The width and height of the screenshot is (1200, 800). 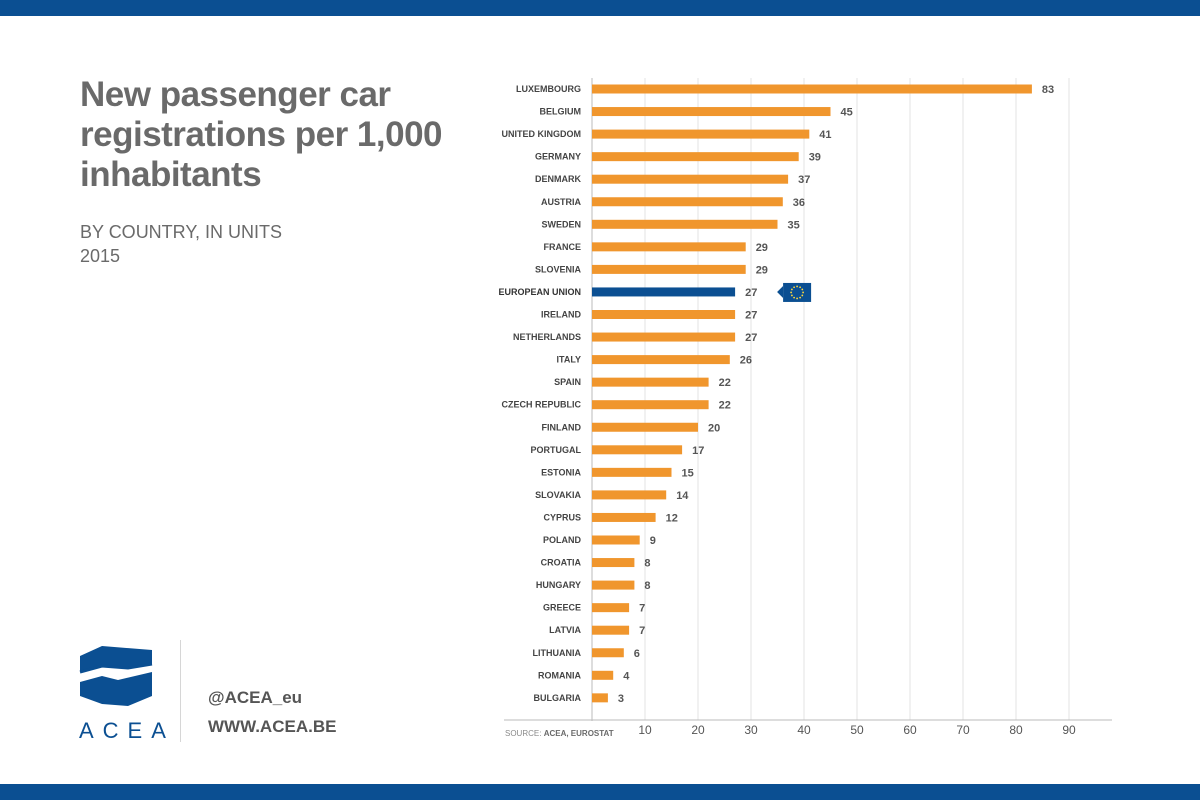 What do you see at coordinates (547, 337) in the screenshot?
I see `category-label: NETHERLANDS` at bounding box center [547, 337].